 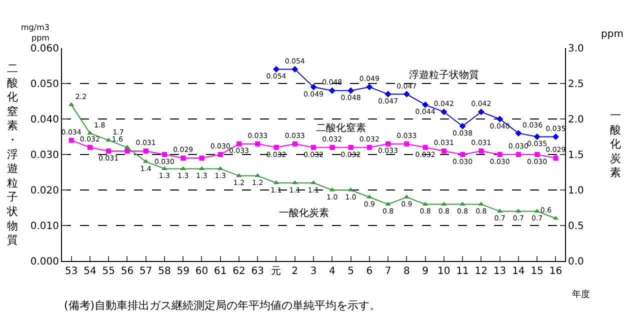 What do you see at coordinates (462, 271) in the screenshot?
I see `x-tick-label: 11` at bounding box center [462, 271].